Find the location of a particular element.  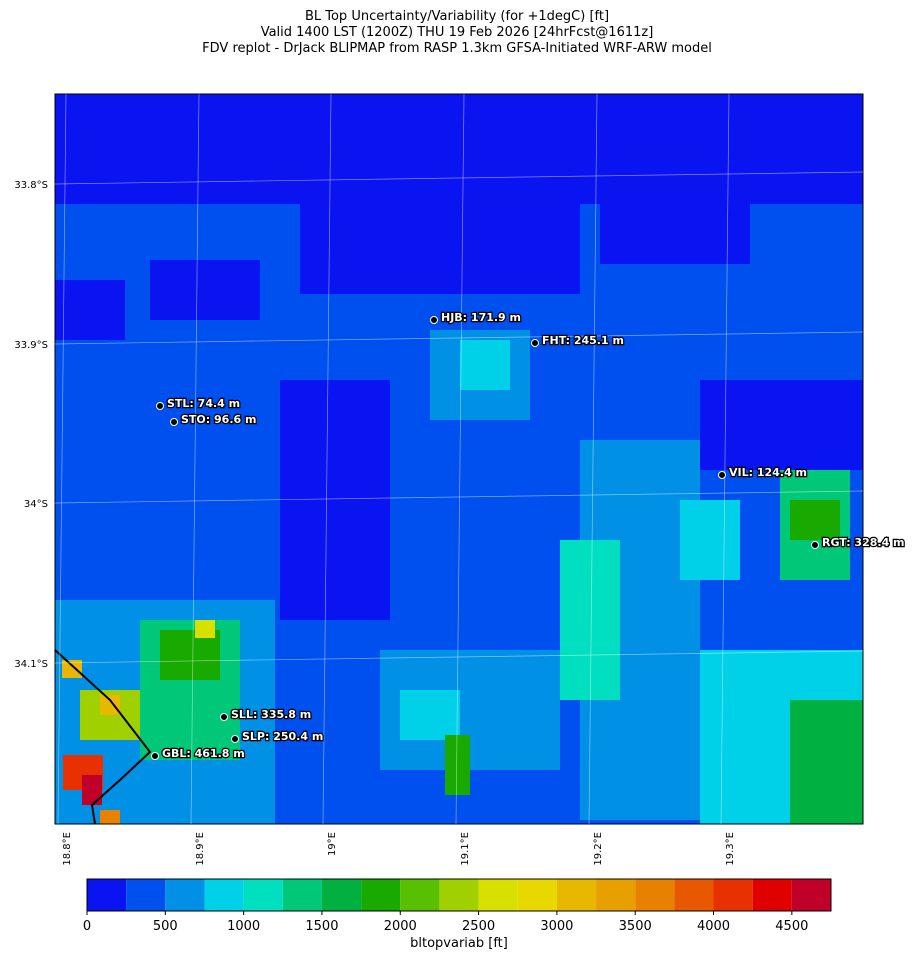

colorbar-tick-label: 0 is located at coordinates (87, 926).